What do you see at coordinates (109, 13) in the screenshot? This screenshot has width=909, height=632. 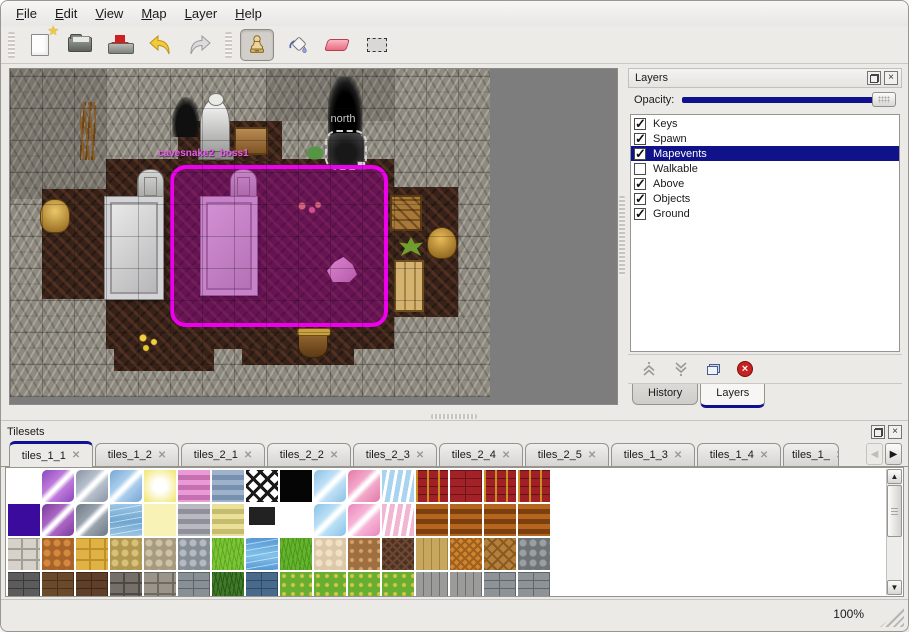 I see `menu-view: View` at bounding box center [109, 13].